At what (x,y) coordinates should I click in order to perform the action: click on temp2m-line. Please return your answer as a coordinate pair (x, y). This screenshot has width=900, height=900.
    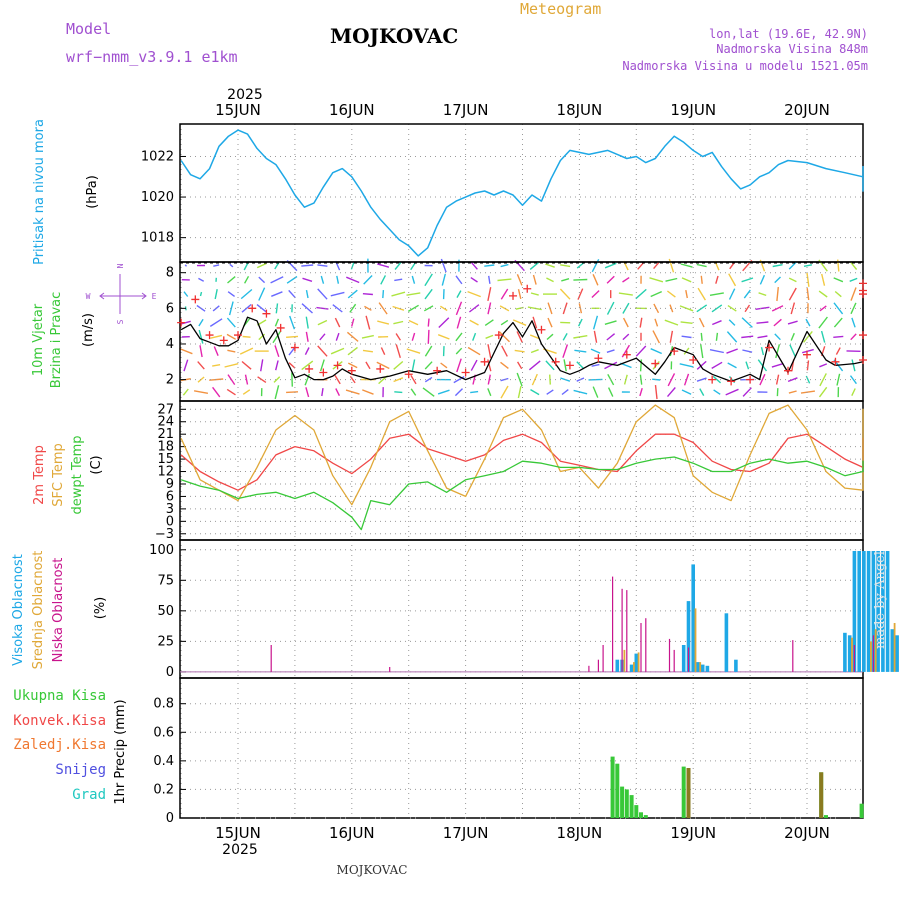
    Looking at the image, I should click on (522, 462).